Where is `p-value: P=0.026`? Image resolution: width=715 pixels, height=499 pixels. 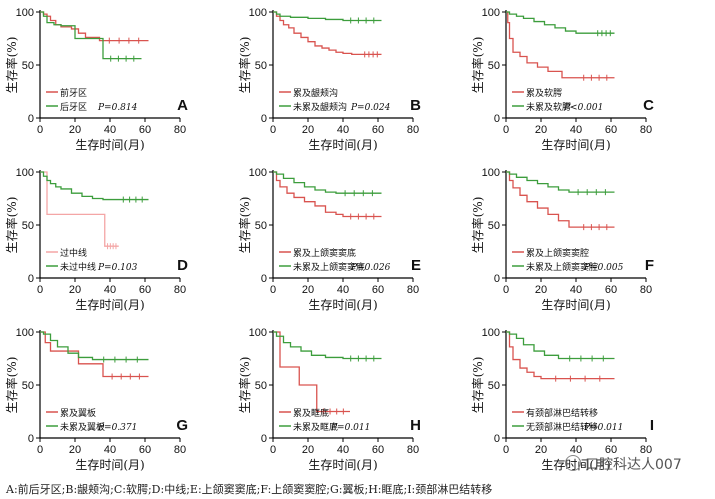
p-value: P=0.026 is located at coordinates (370, 268).